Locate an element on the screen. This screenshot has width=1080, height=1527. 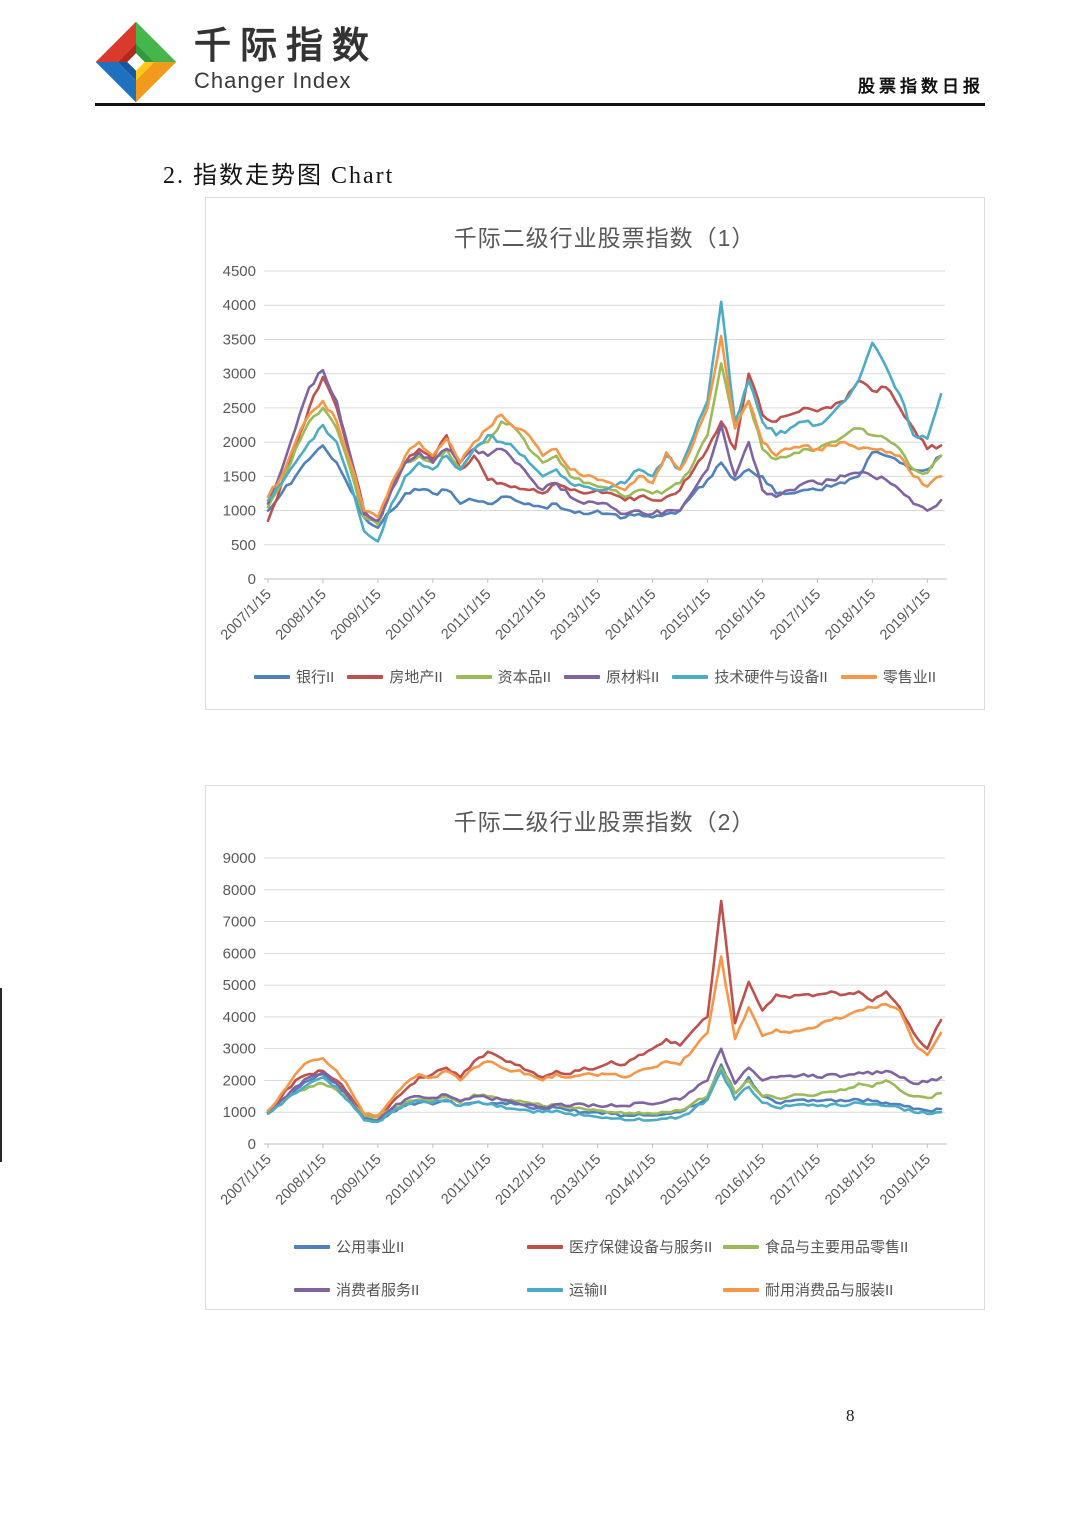
series-line-食品与主要用品零售II is located at coordinates (604, 1092).